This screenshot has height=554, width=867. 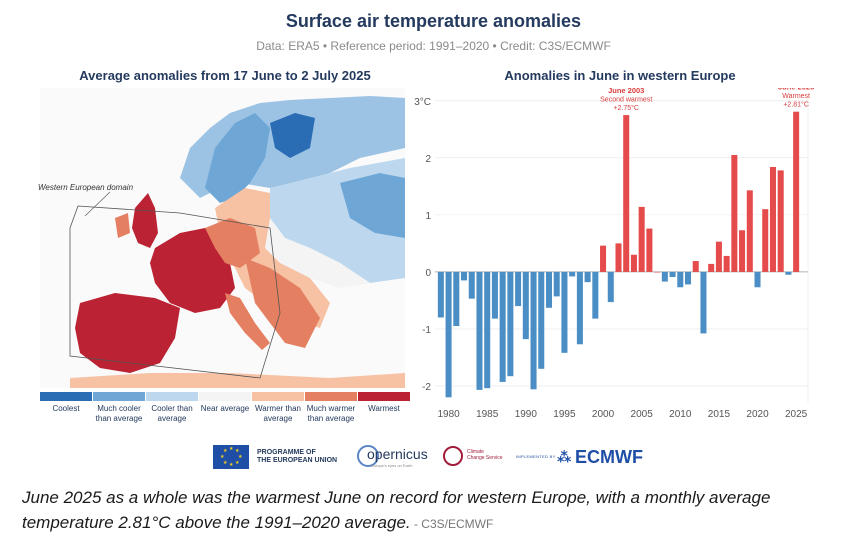 What do you see at coordinates (428, 159) in the screenshot?
I see `y-tick-label: 2` at bounding box center [428, 159].